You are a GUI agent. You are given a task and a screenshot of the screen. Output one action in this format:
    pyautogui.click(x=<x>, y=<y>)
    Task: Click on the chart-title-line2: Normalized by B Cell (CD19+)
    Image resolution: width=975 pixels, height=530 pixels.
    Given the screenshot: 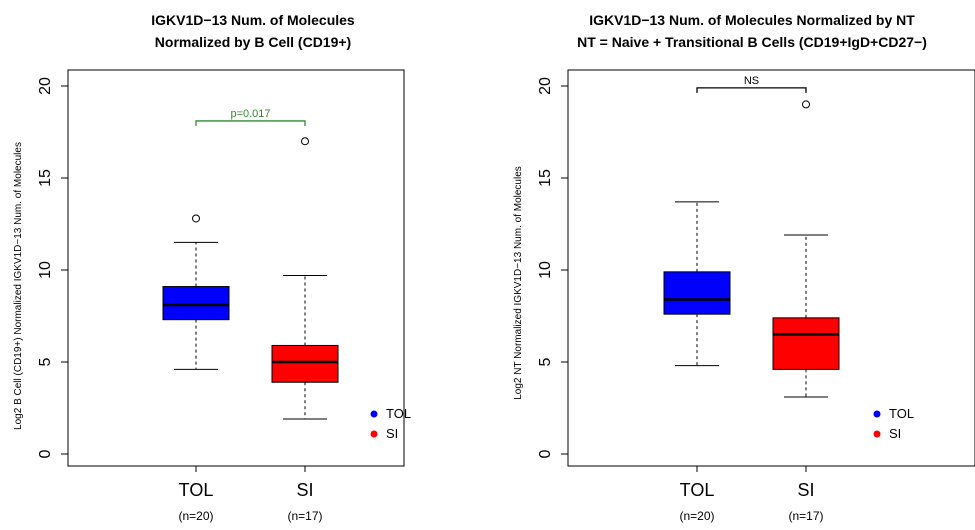 What is the action you would take?
    pyautogui.click(x=253, y=42)
    